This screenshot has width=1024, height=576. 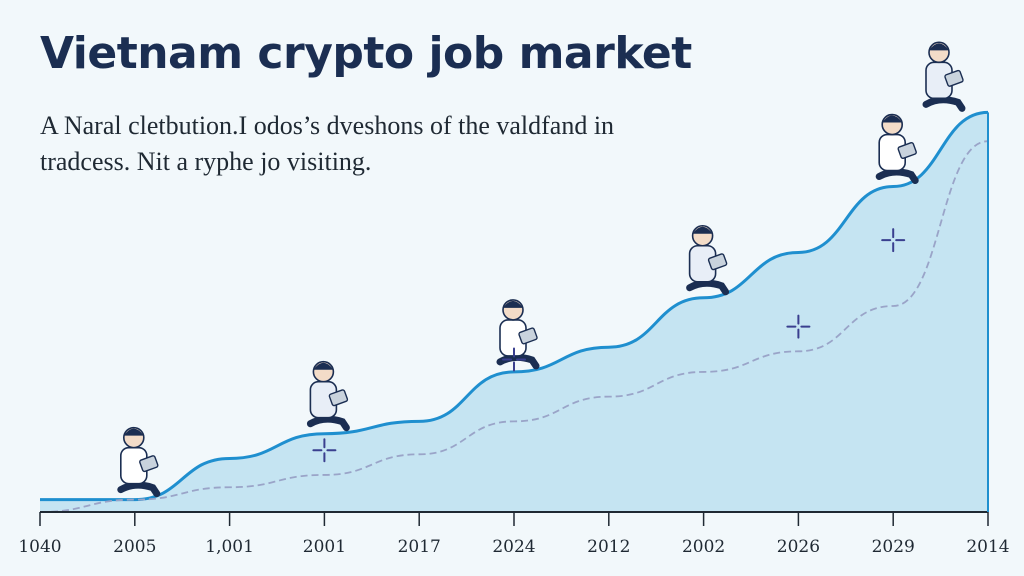 What do you see at coordinates (39, 547) in the screenshot?
I see `x-tick-label: 1040` at bounding box center [39, 547].